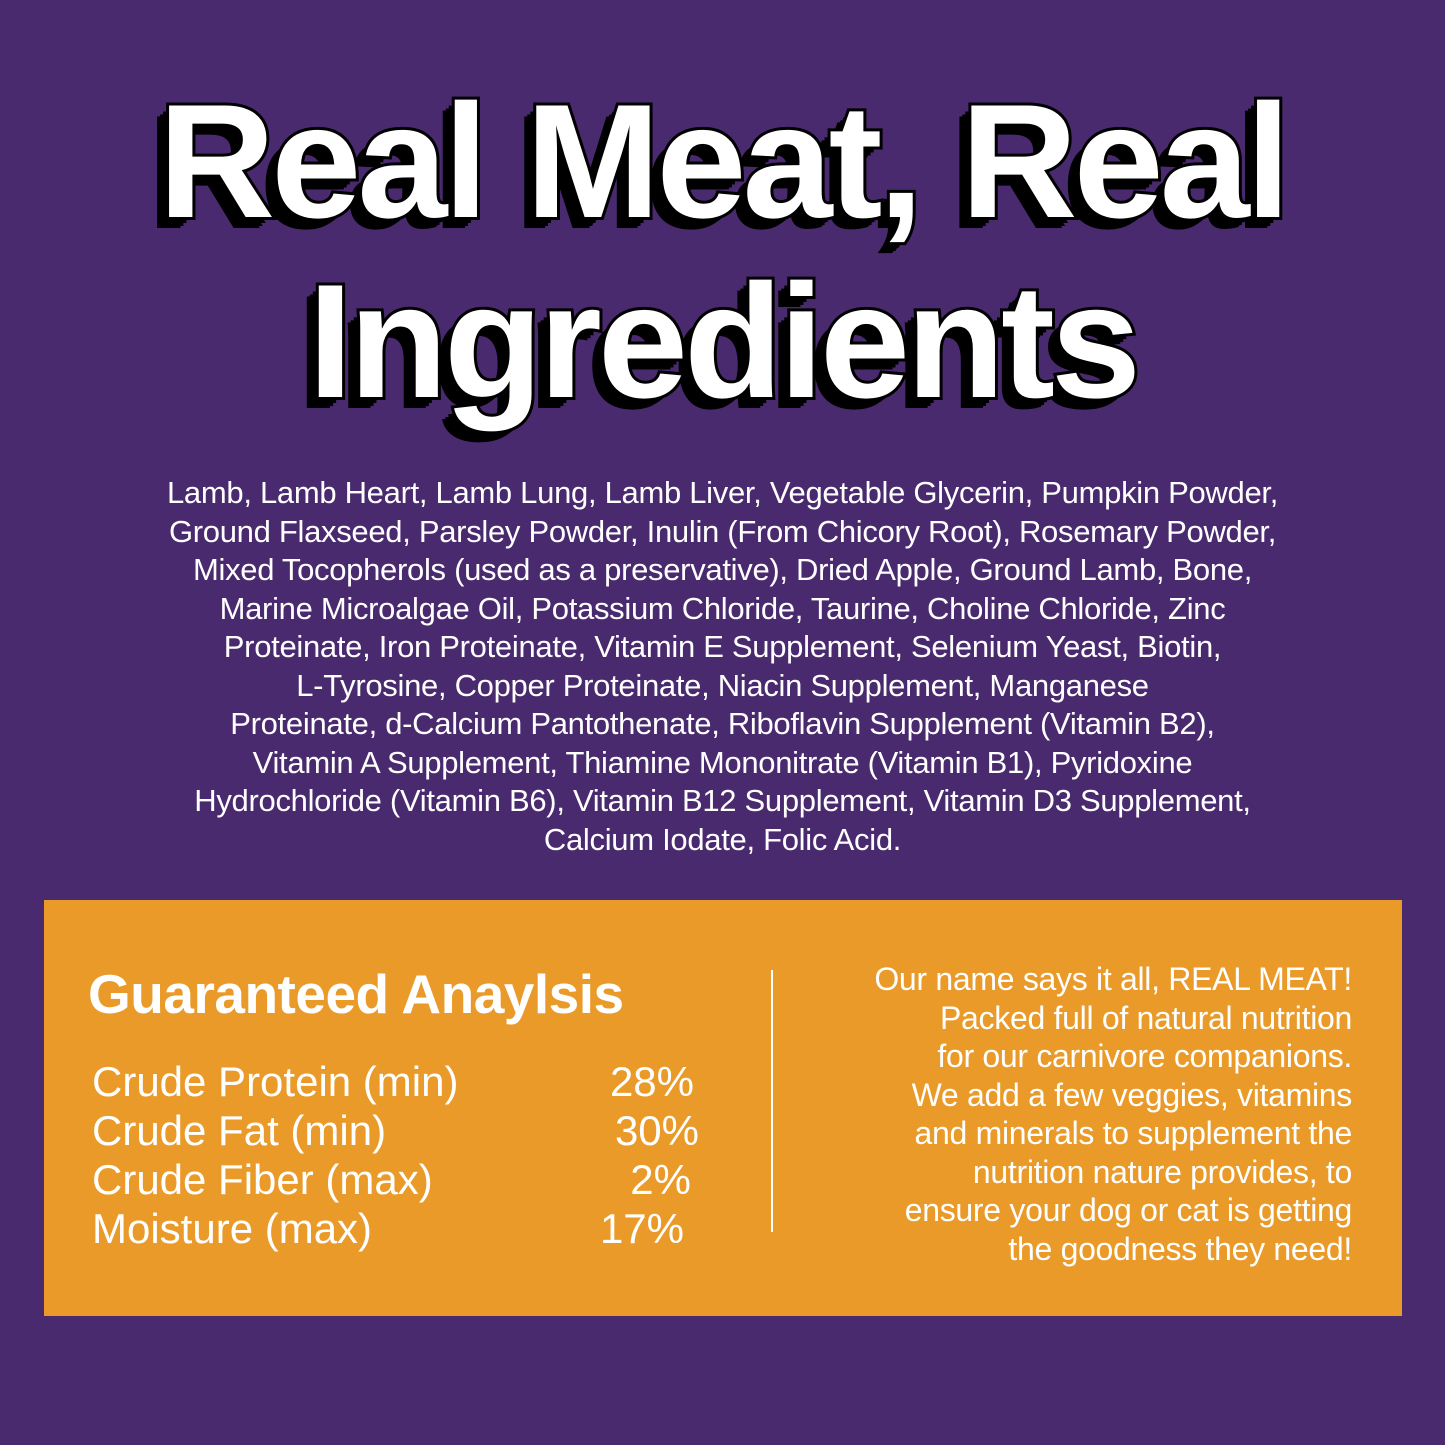  Describe the element at coordinates (724, 342) in the screenshot. I see `headline-line: Ingredients` at that location.